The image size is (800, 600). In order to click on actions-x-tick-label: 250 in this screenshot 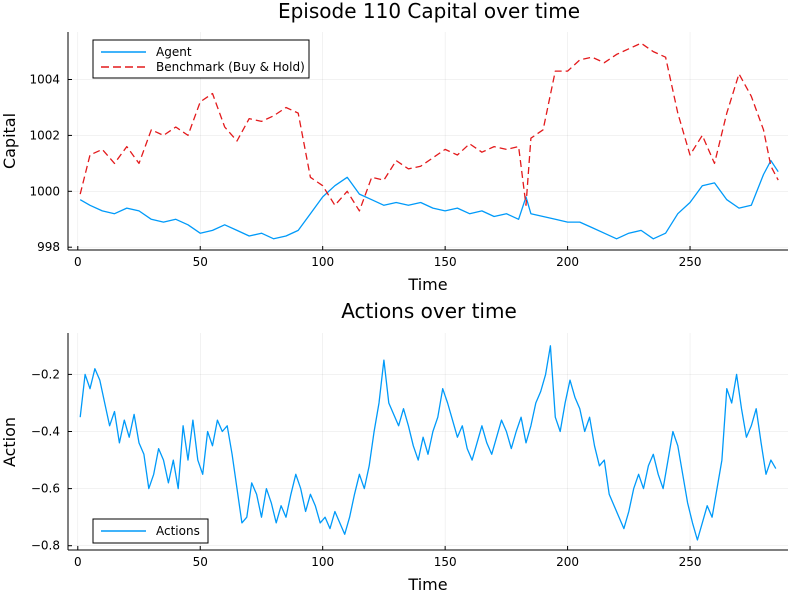, I will do `click(690, 562)`.